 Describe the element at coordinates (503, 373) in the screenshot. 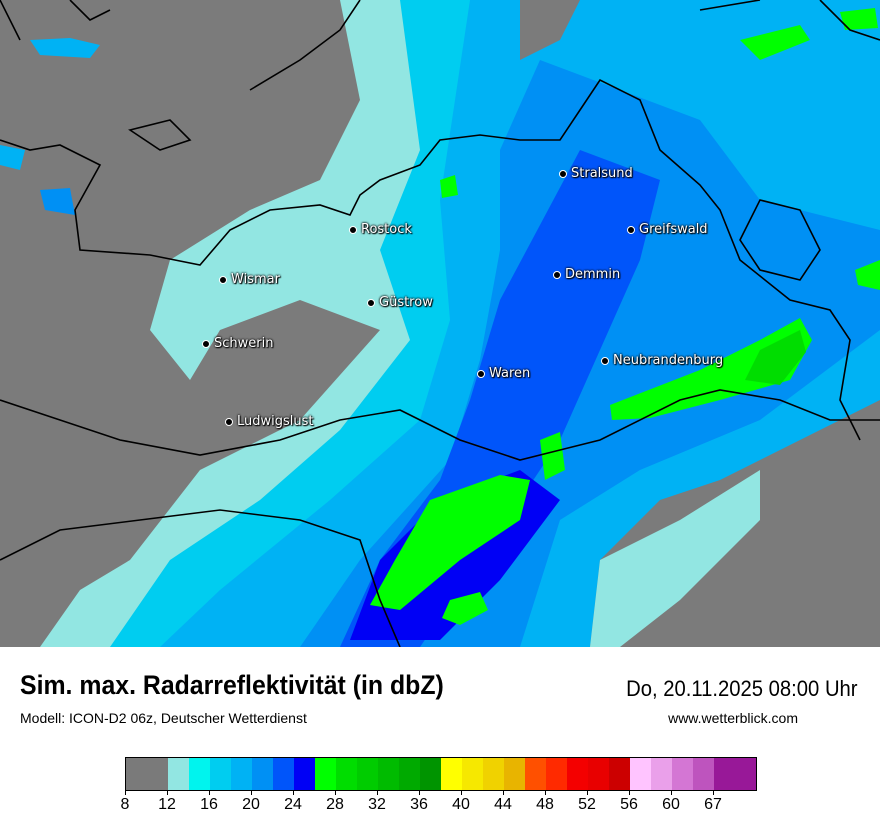

I see `city-label-waren: Waren` at that location.